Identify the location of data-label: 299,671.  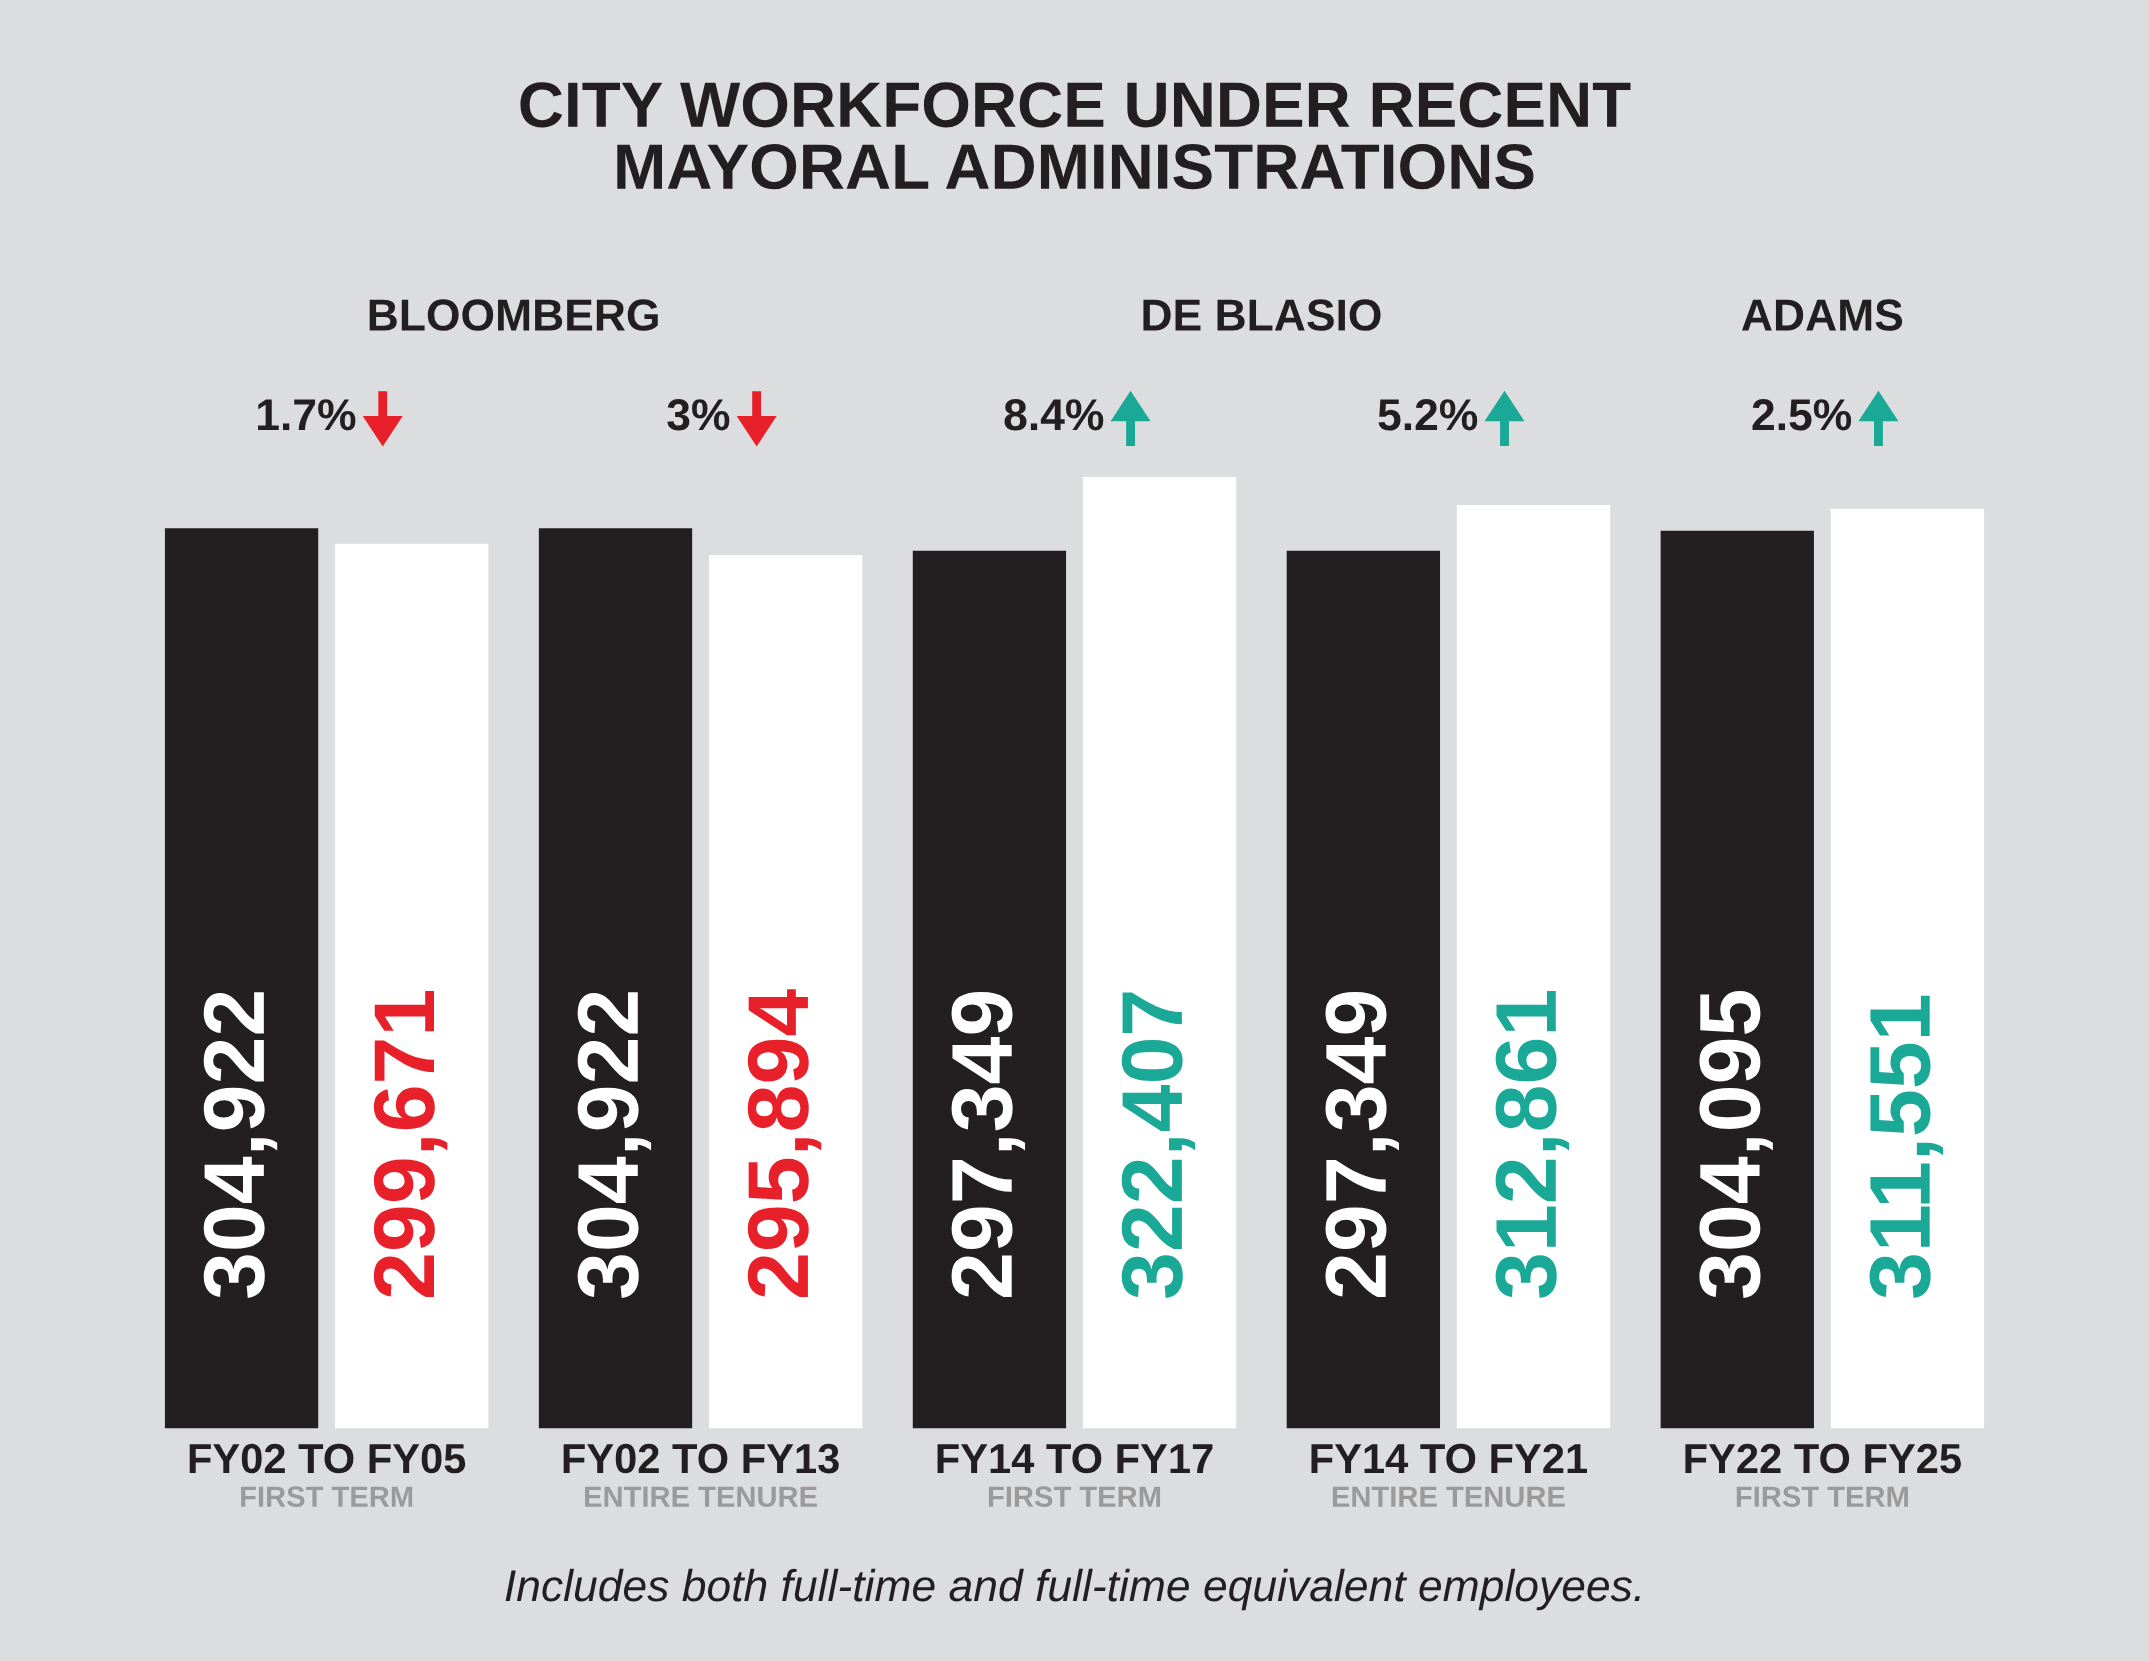
(410, 1144).